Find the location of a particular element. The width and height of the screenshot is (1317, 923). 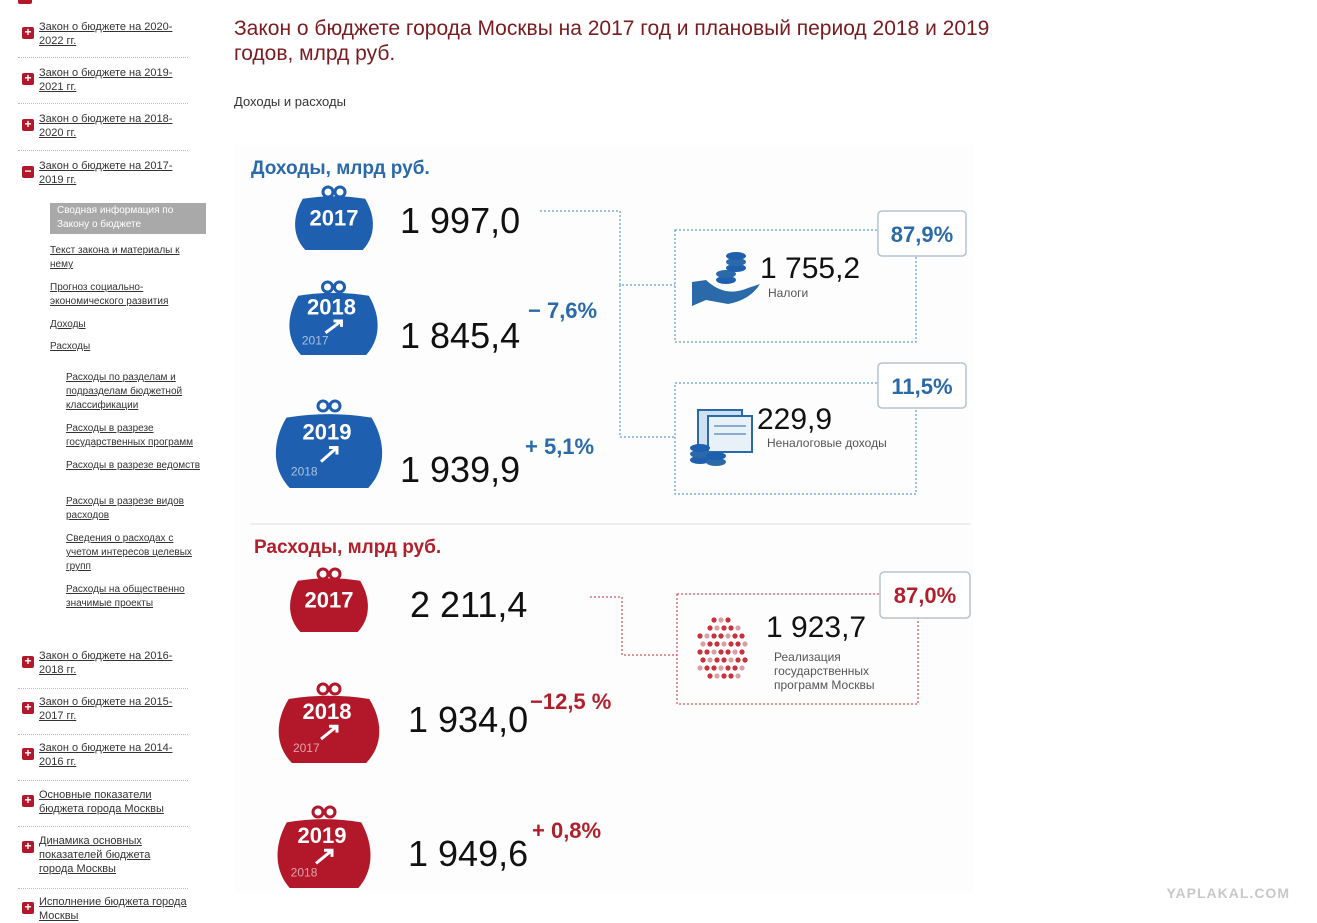

submenu-link: Расходы is located at coordinates (70, 346).